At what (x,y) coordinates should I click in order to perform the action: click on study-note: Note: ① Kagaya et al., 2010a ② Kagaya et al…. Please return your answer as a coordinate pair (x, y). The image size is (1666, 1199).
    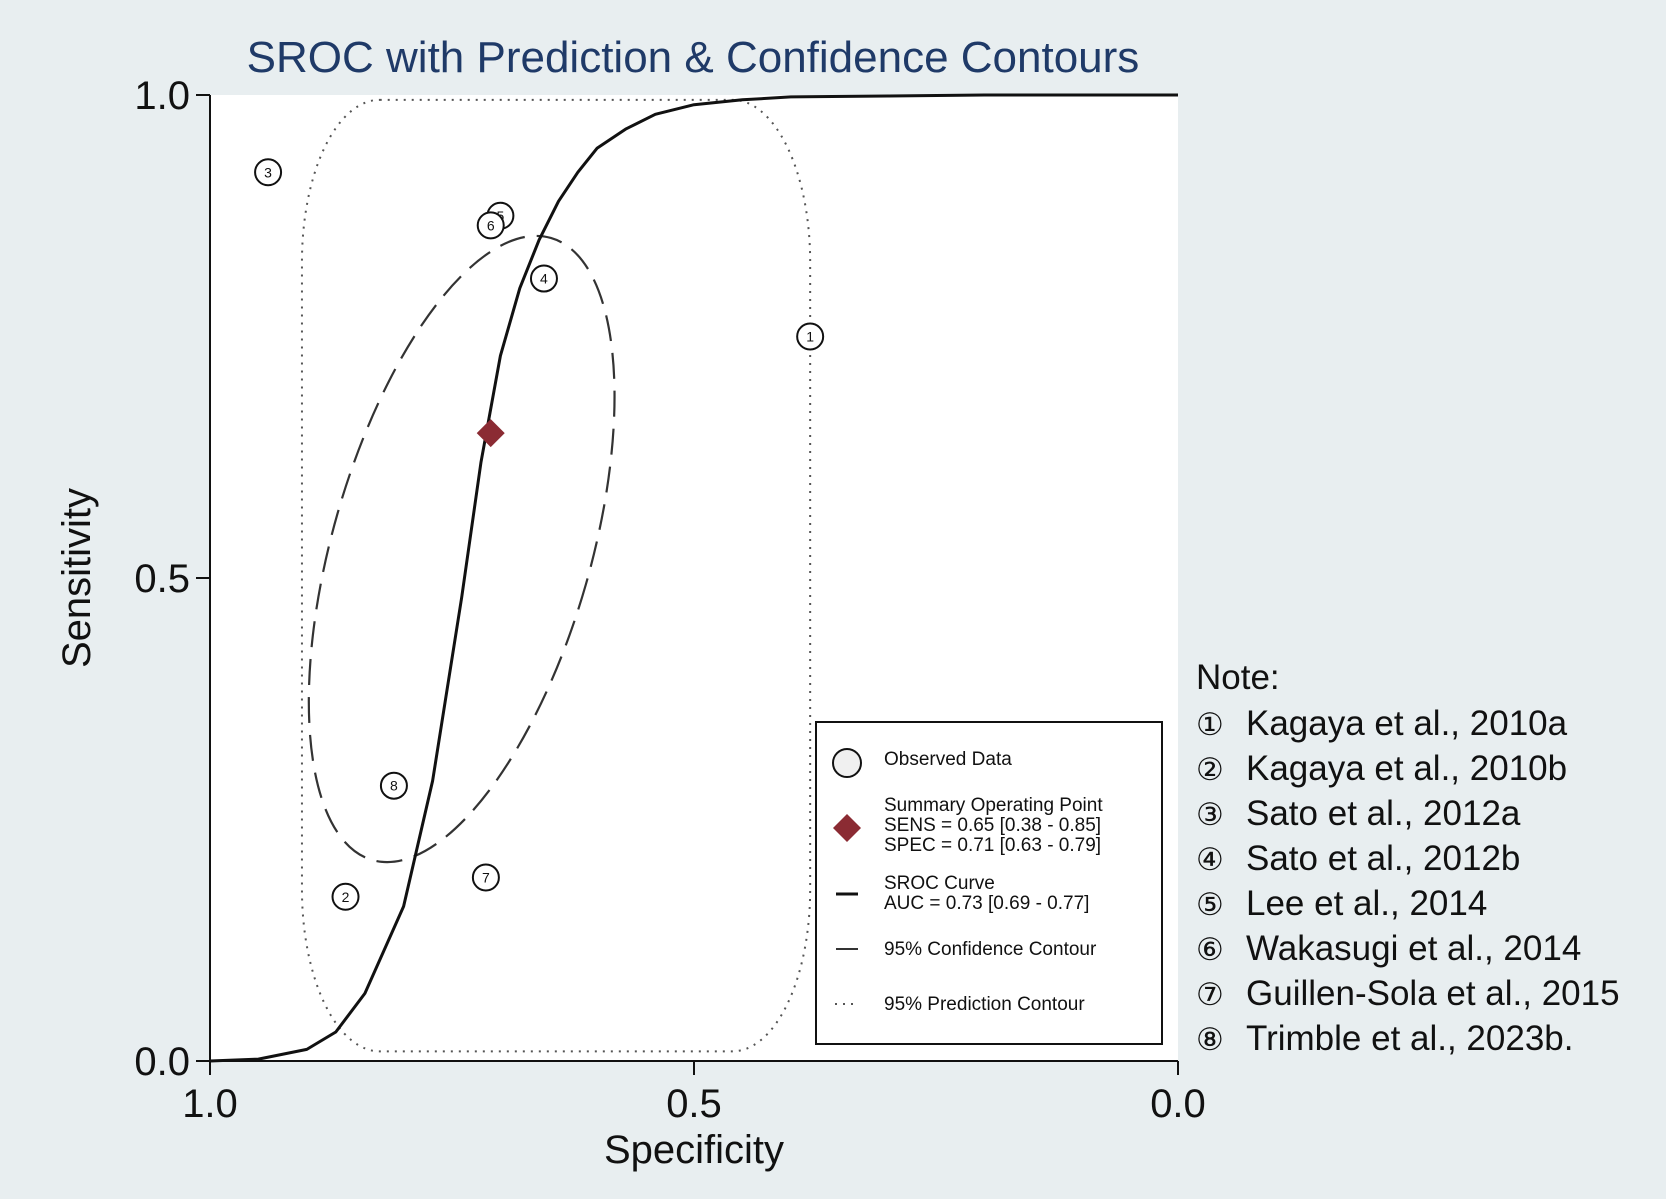
    Looking at the image, I should click on (1408, 860).